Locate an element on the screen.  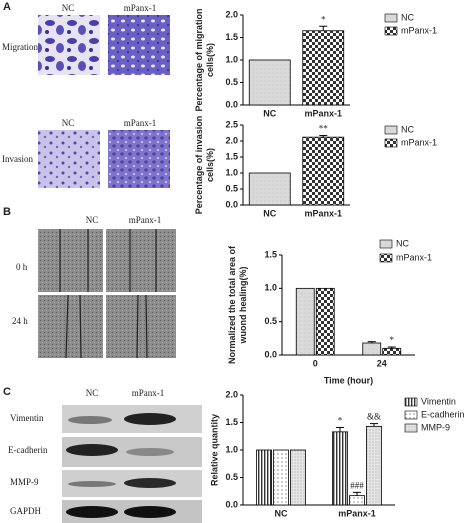
annotation: ** is located at coordinates (324, 129).